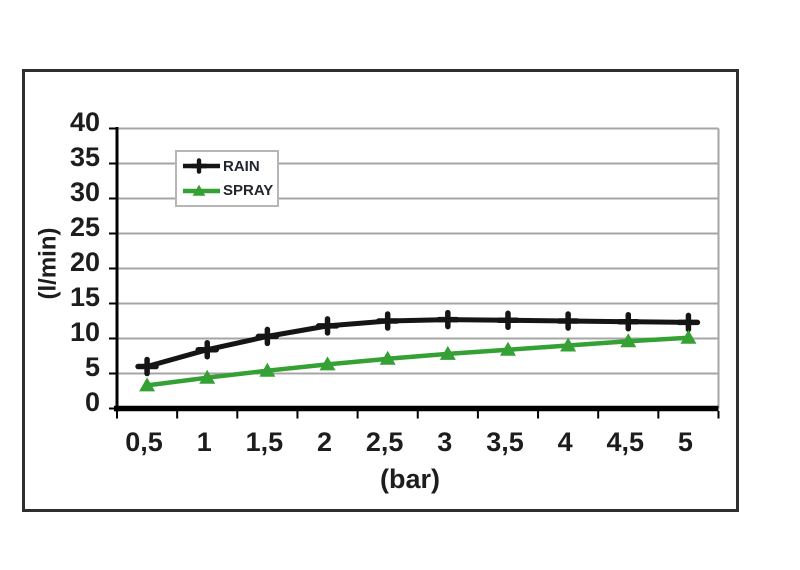 The image size is (800, 570). I want to click on y-tick-label-15: 15, so click(84, 297).